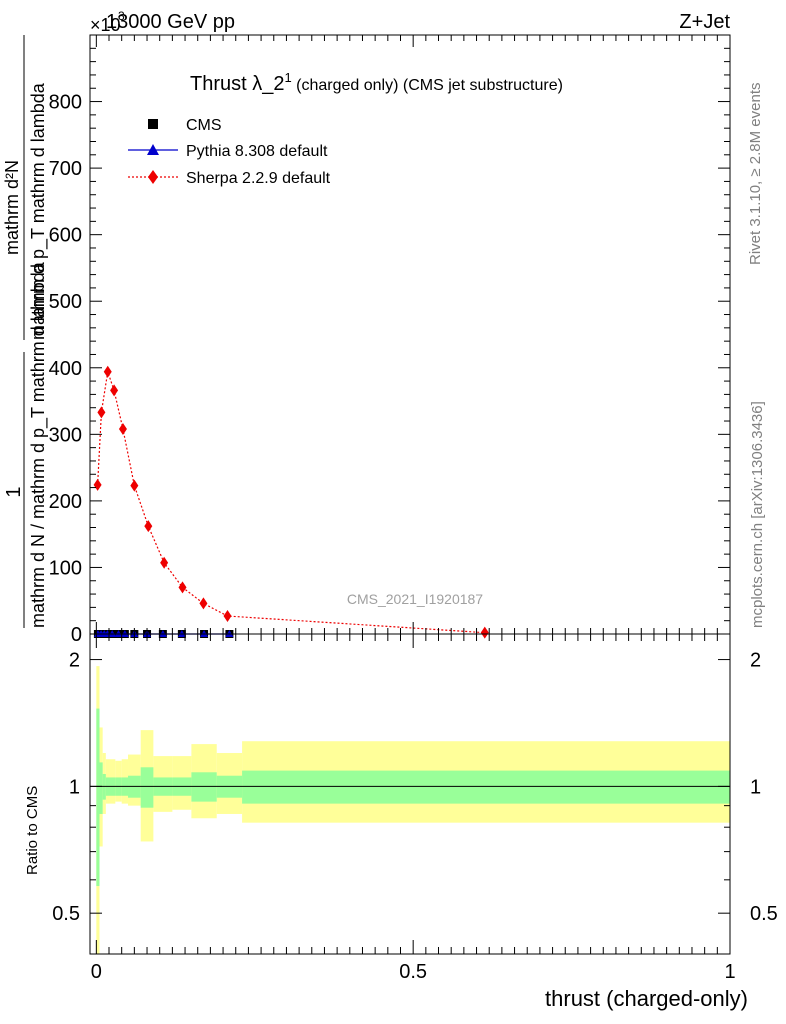 The height and width of the screenshot is (1024, 786). Describe the element at coordinates (287, 77) in the screenshot. I see `plot-title-sup: 1` at that location.